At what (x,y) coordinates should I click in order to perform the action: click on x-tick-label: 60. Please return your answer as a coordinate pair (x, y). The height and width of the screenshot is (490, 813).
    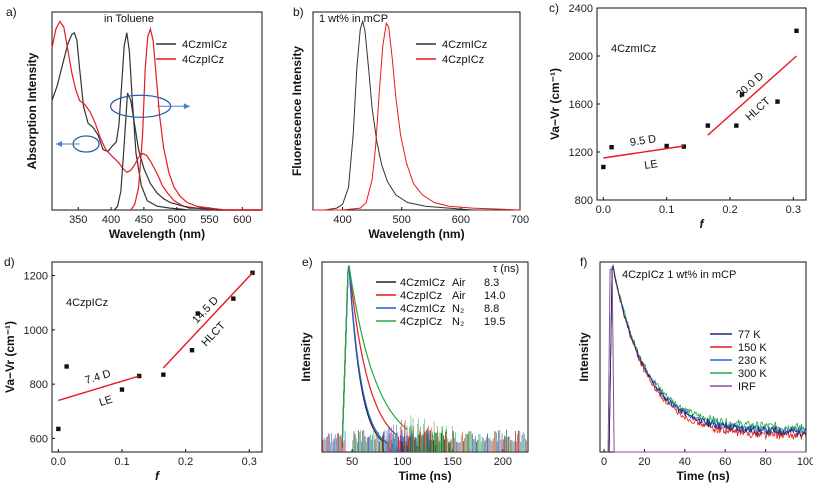
    Looking at the image, I should click on (725, 462).